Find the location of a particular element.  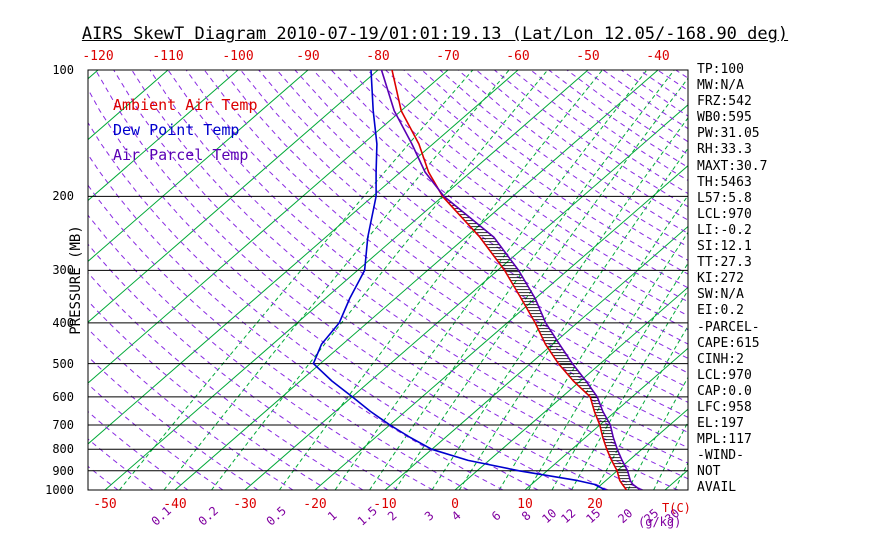

svg-text: 4 is located at coordinates (456, 515).